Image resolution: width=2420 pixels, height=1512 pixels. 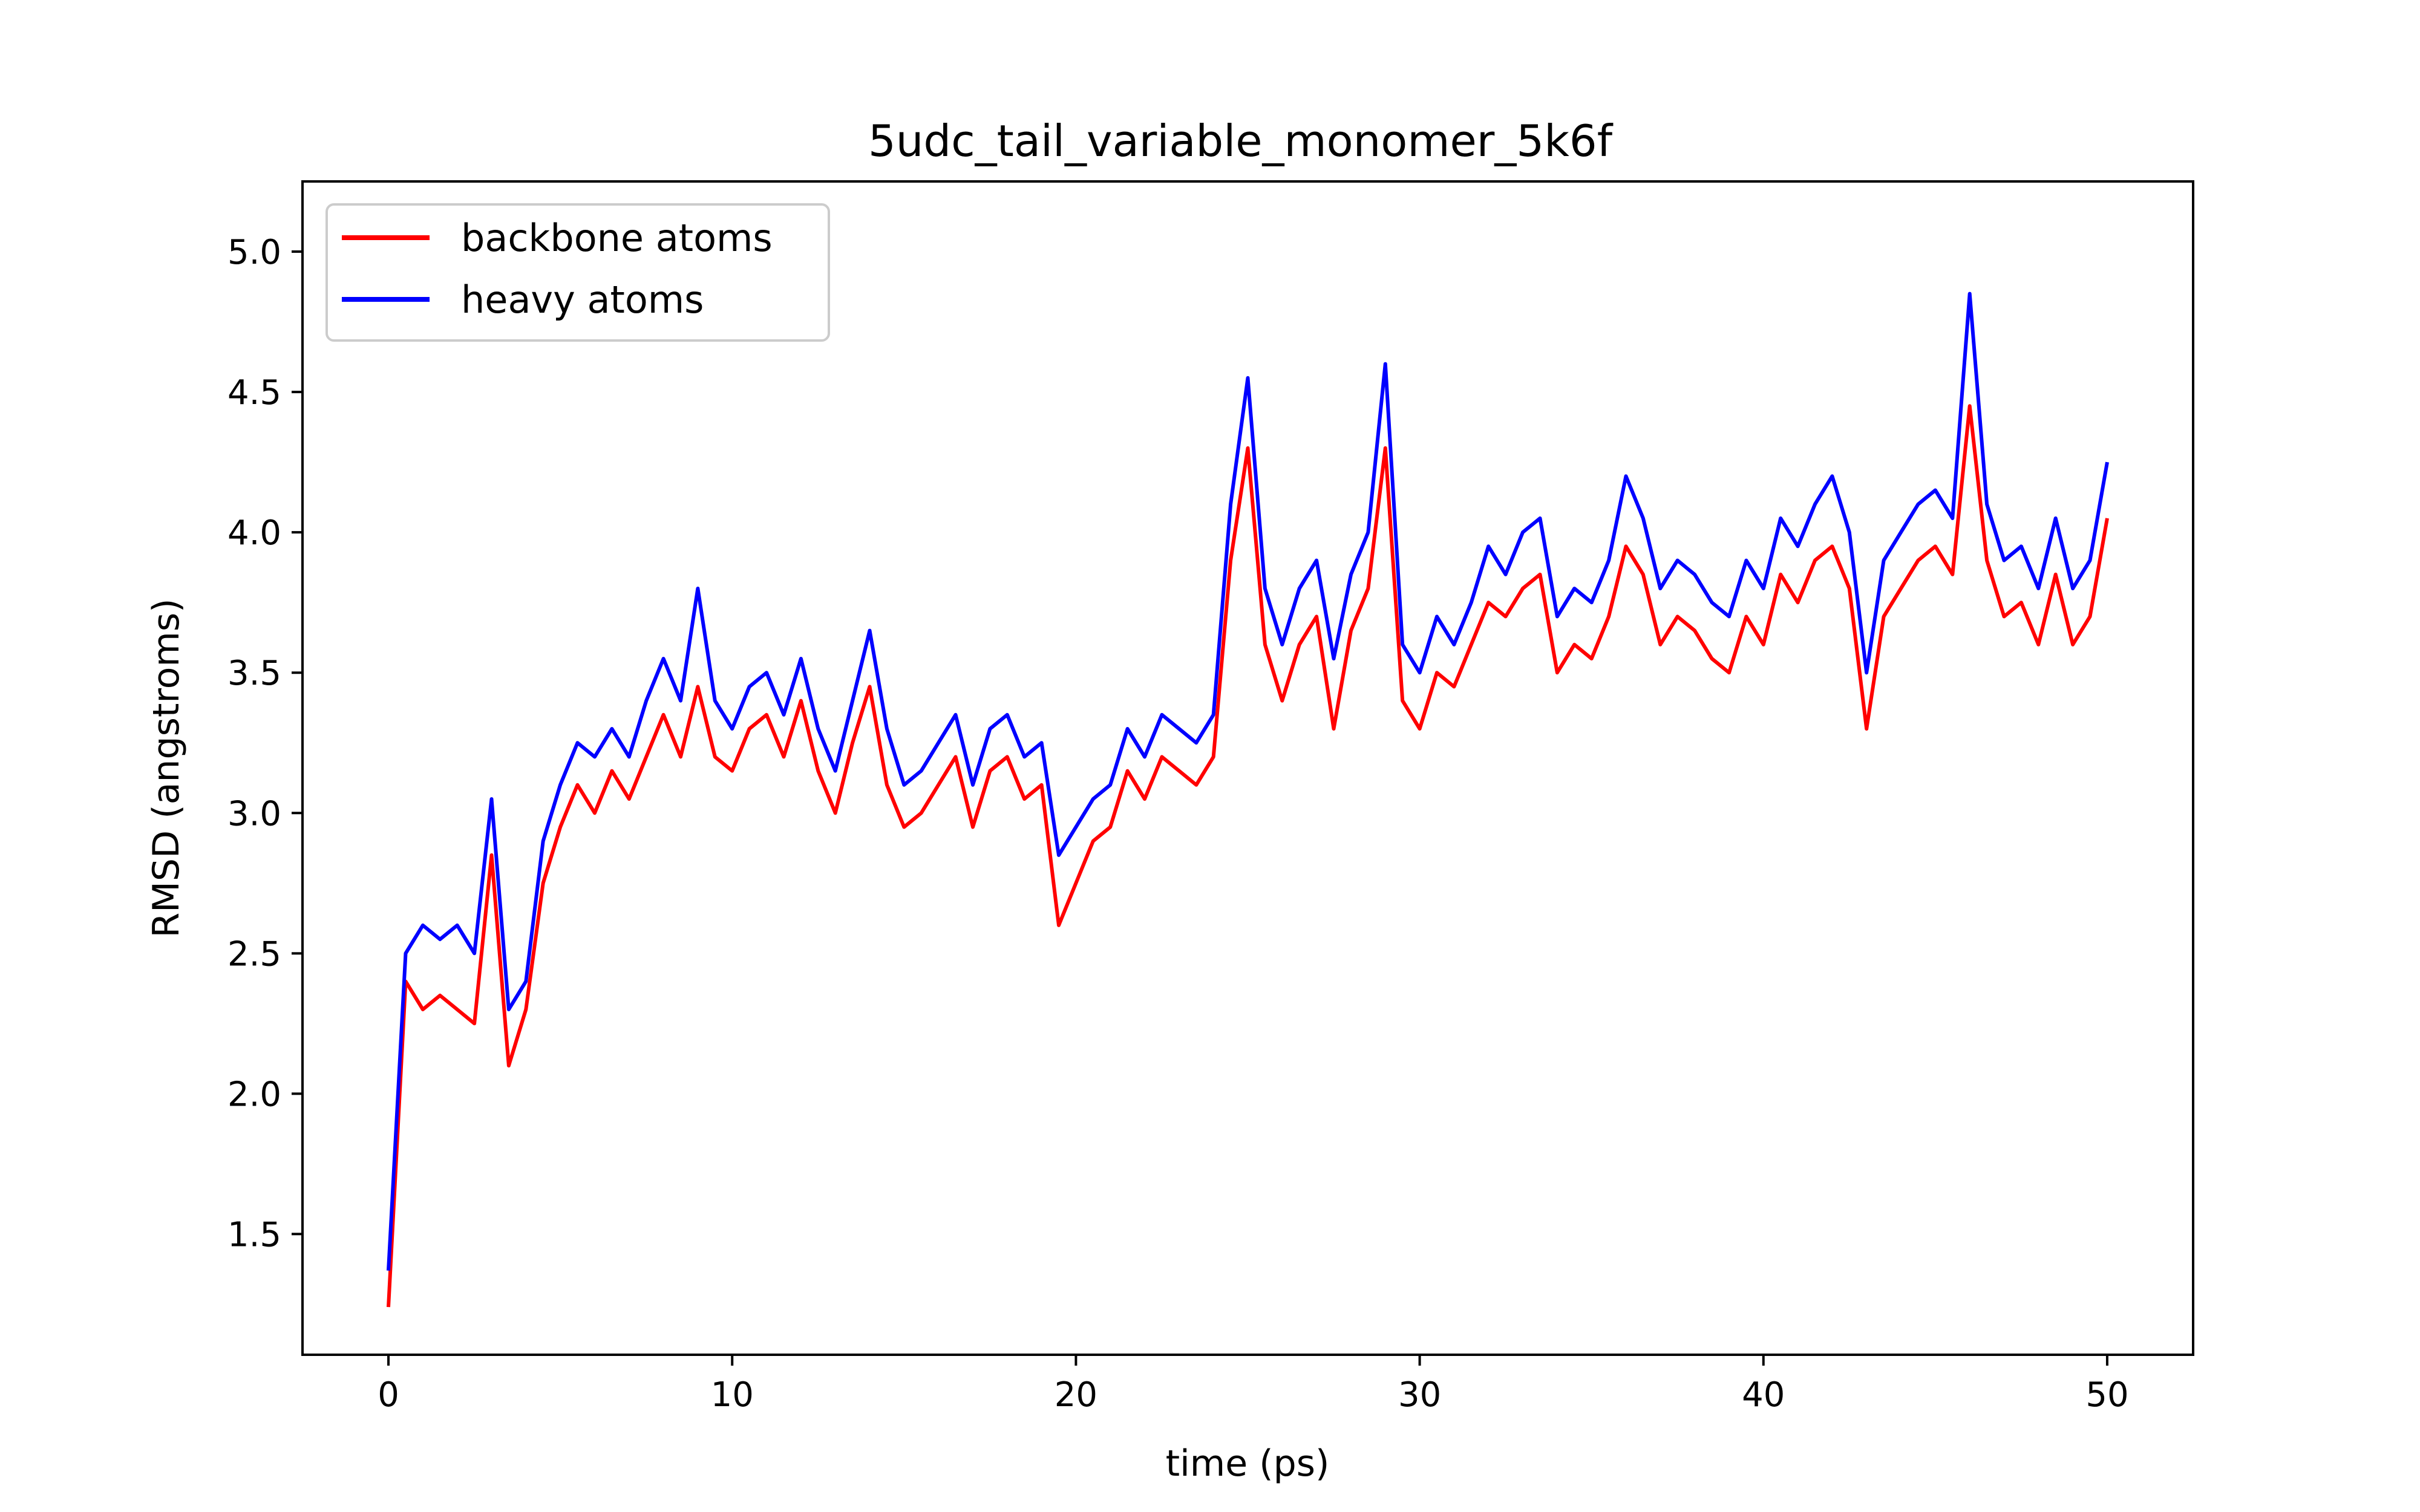 I want to click on x-tick-label: 30, so click(x=1419, y=1395).